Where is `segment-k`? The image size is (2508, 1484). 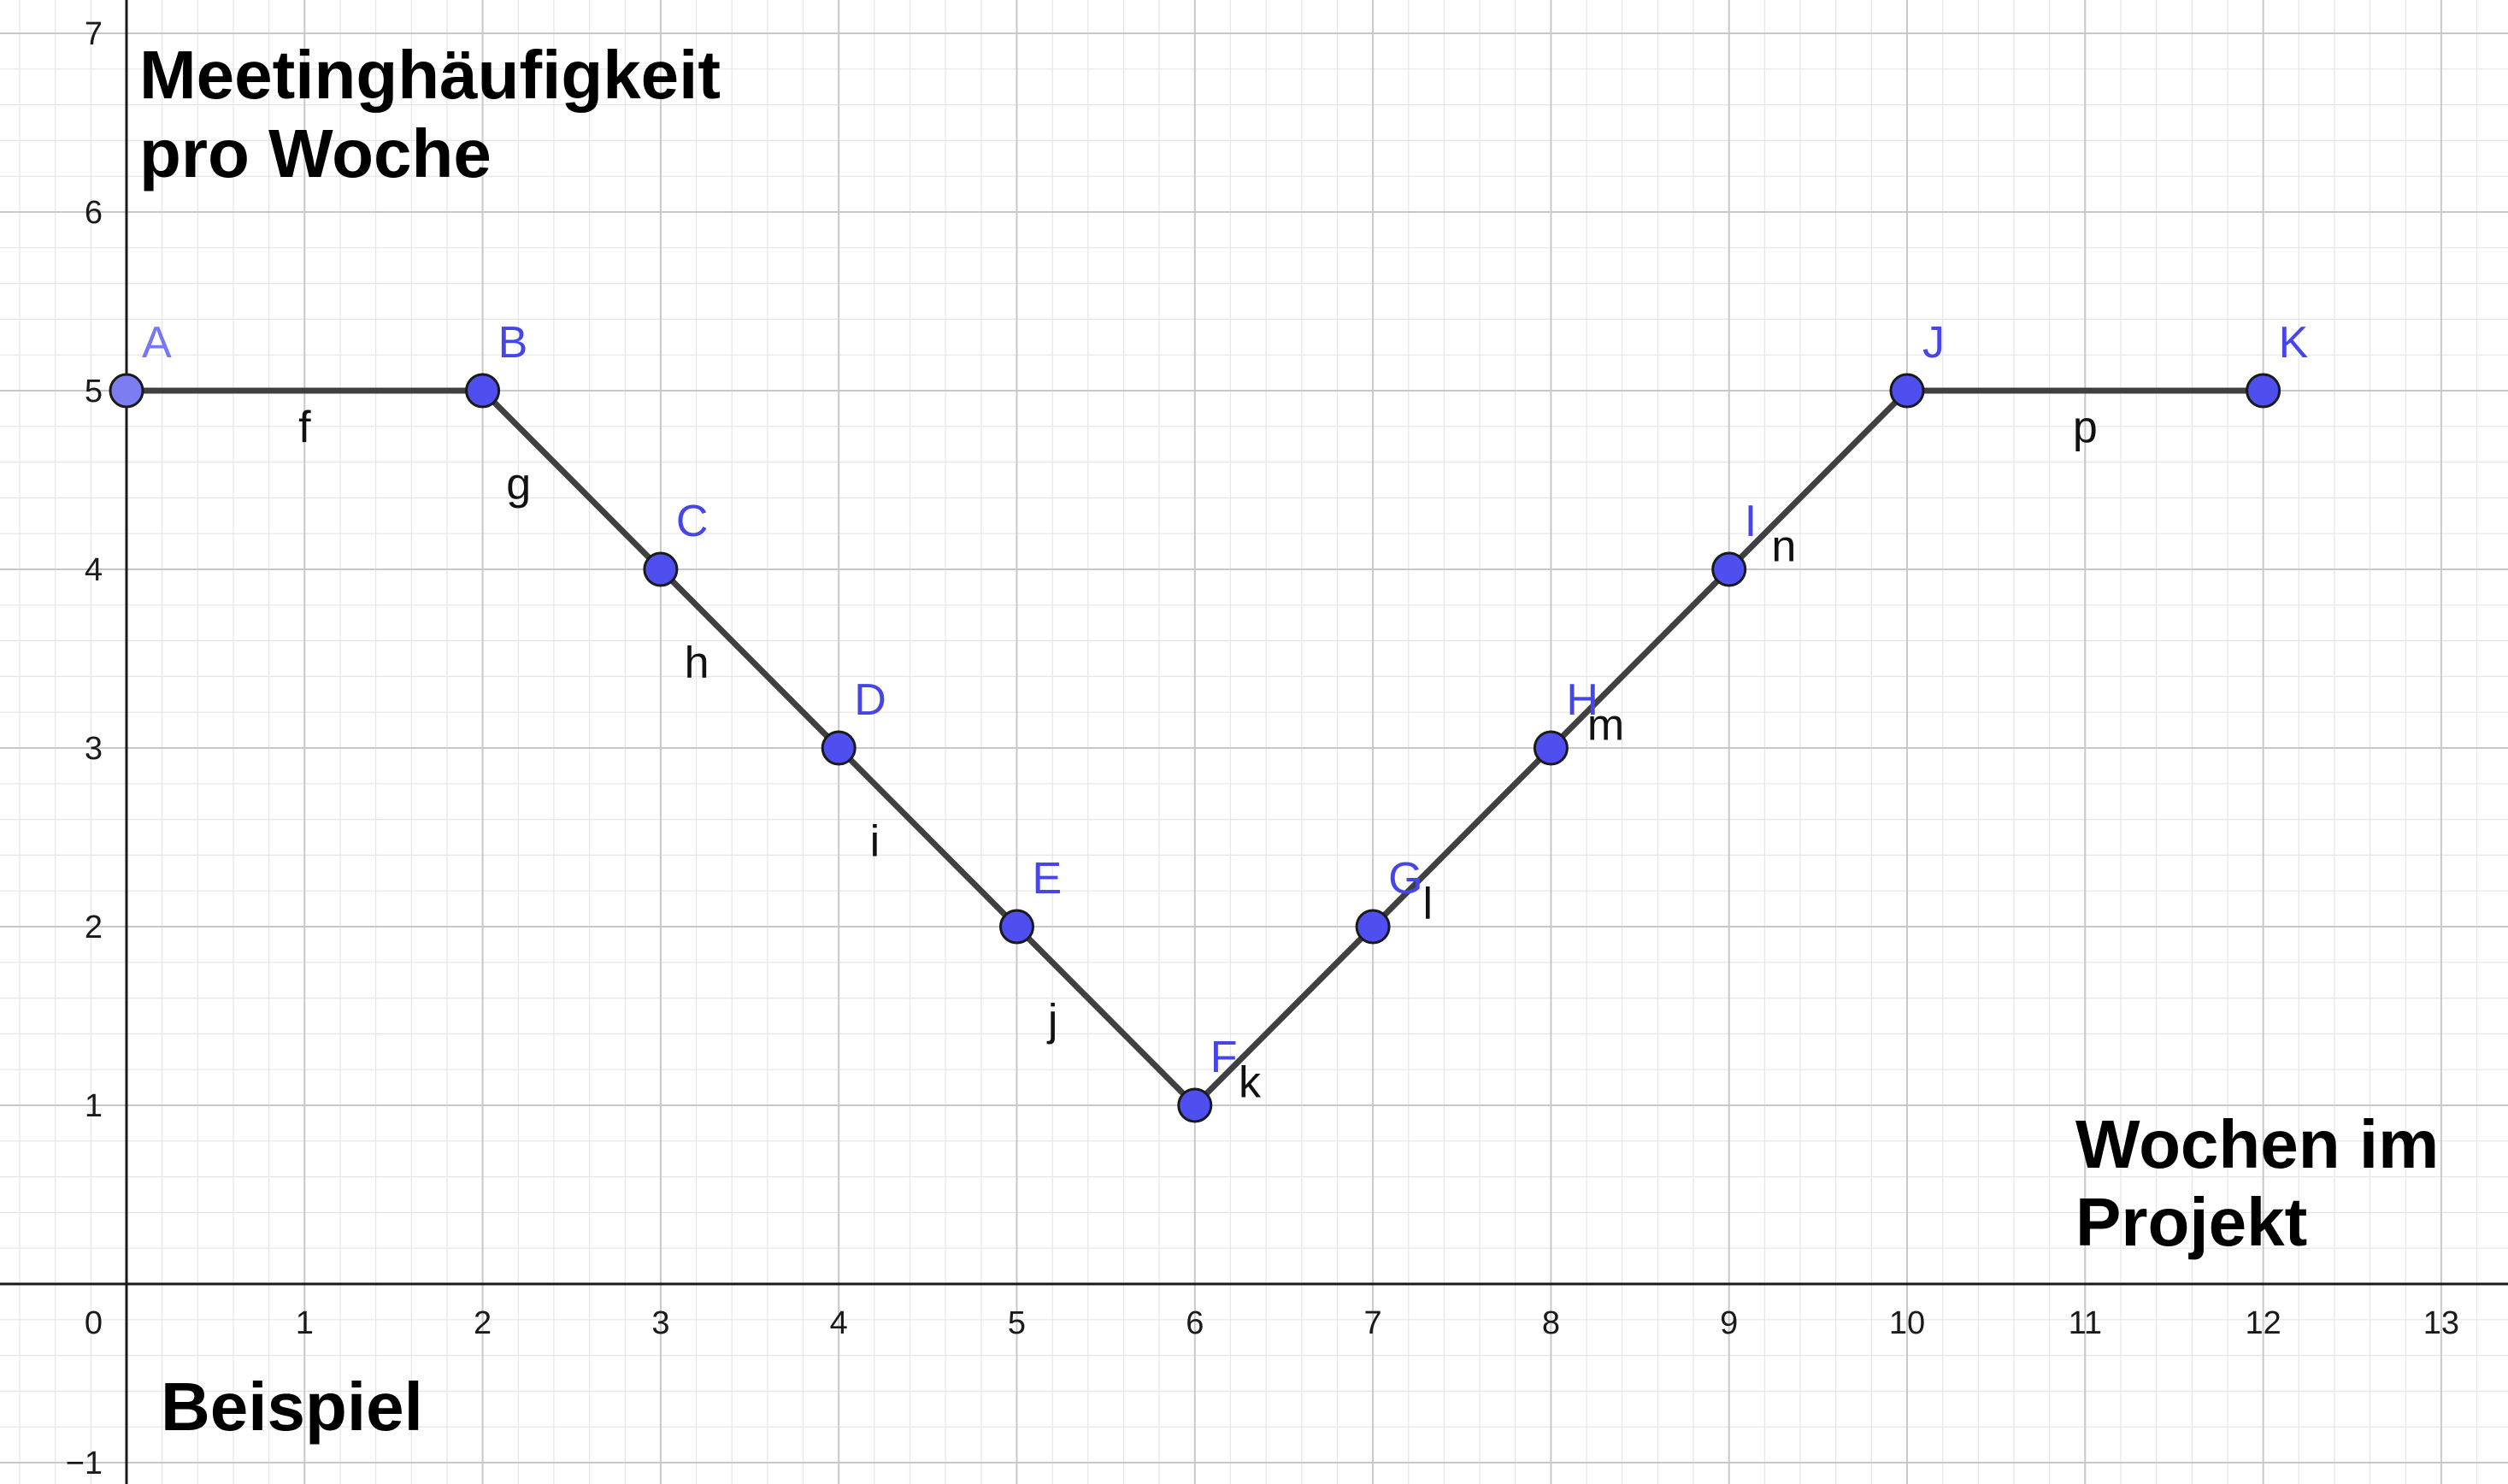 segment-k is located at coordinates (1284, 1016).